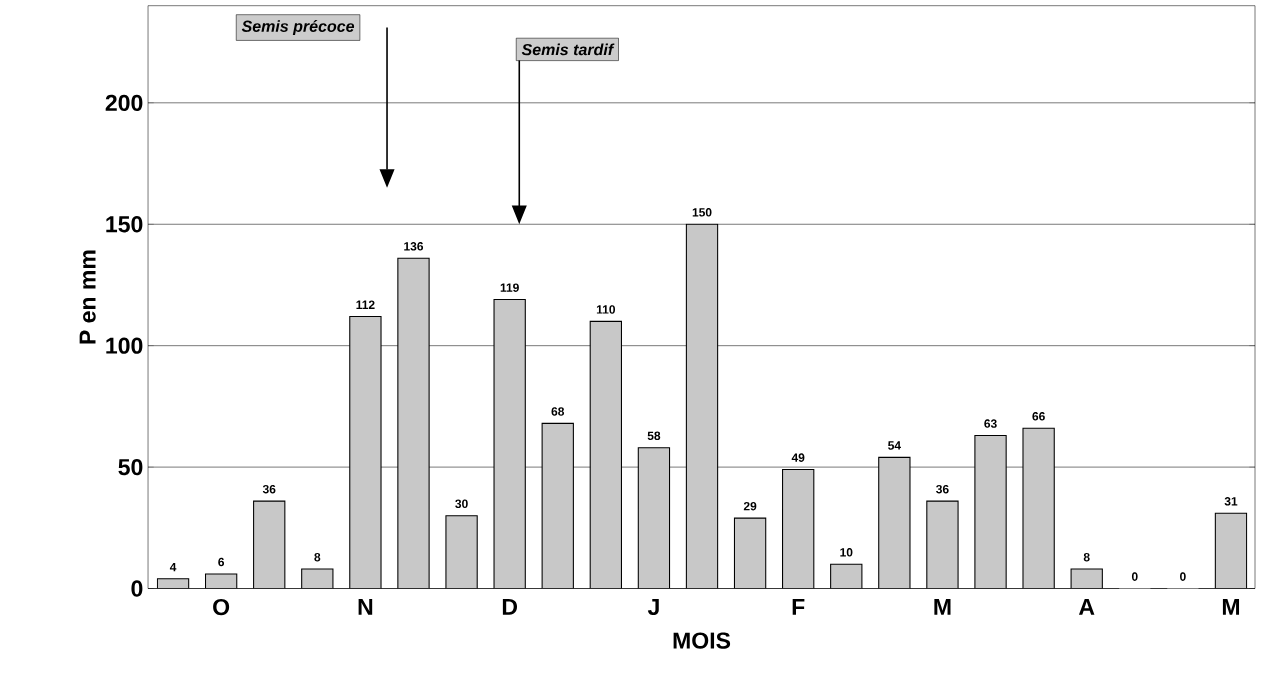 The width and height of the screenshot is (1263, 686). What do you see at coordinates (702, 212) in the screenshot?
I see `data-label: 150` at bounding box center [702, 212].